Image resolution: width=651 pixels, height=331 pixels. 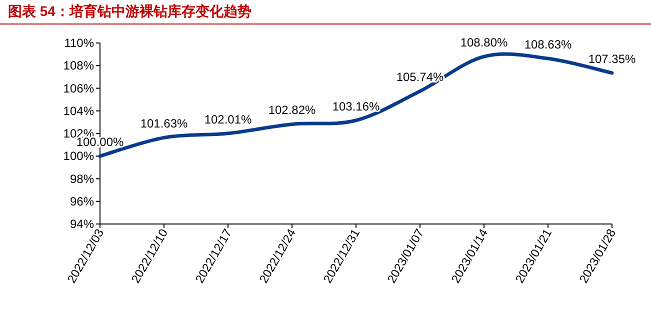 What do you see at coordinates (130, 11) in the screenshot?
I see `chart-title: 图表 54：培育钻中游裸钻库存变化趋势` at bounding box center [130, 11].